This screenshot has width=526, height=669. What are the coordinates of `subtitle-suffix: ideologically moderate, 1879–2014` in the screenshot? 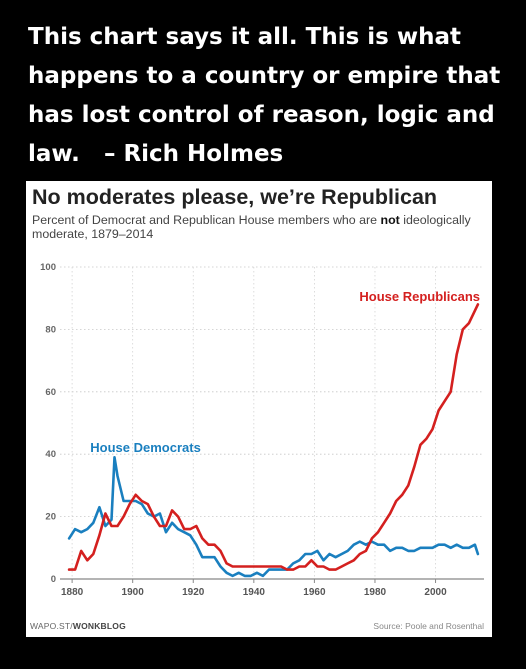 It's located at (251, 227).